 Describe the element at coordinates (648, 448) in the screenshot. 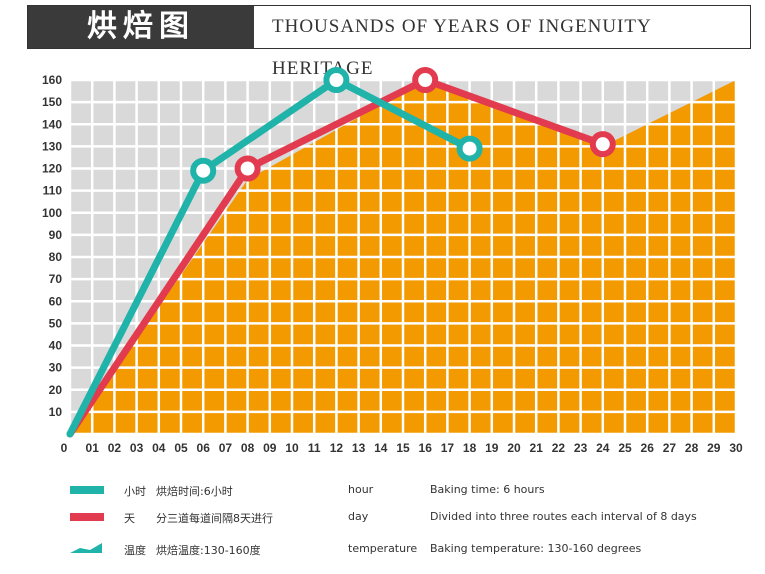

I see `x-tick-label: 26` at that location.